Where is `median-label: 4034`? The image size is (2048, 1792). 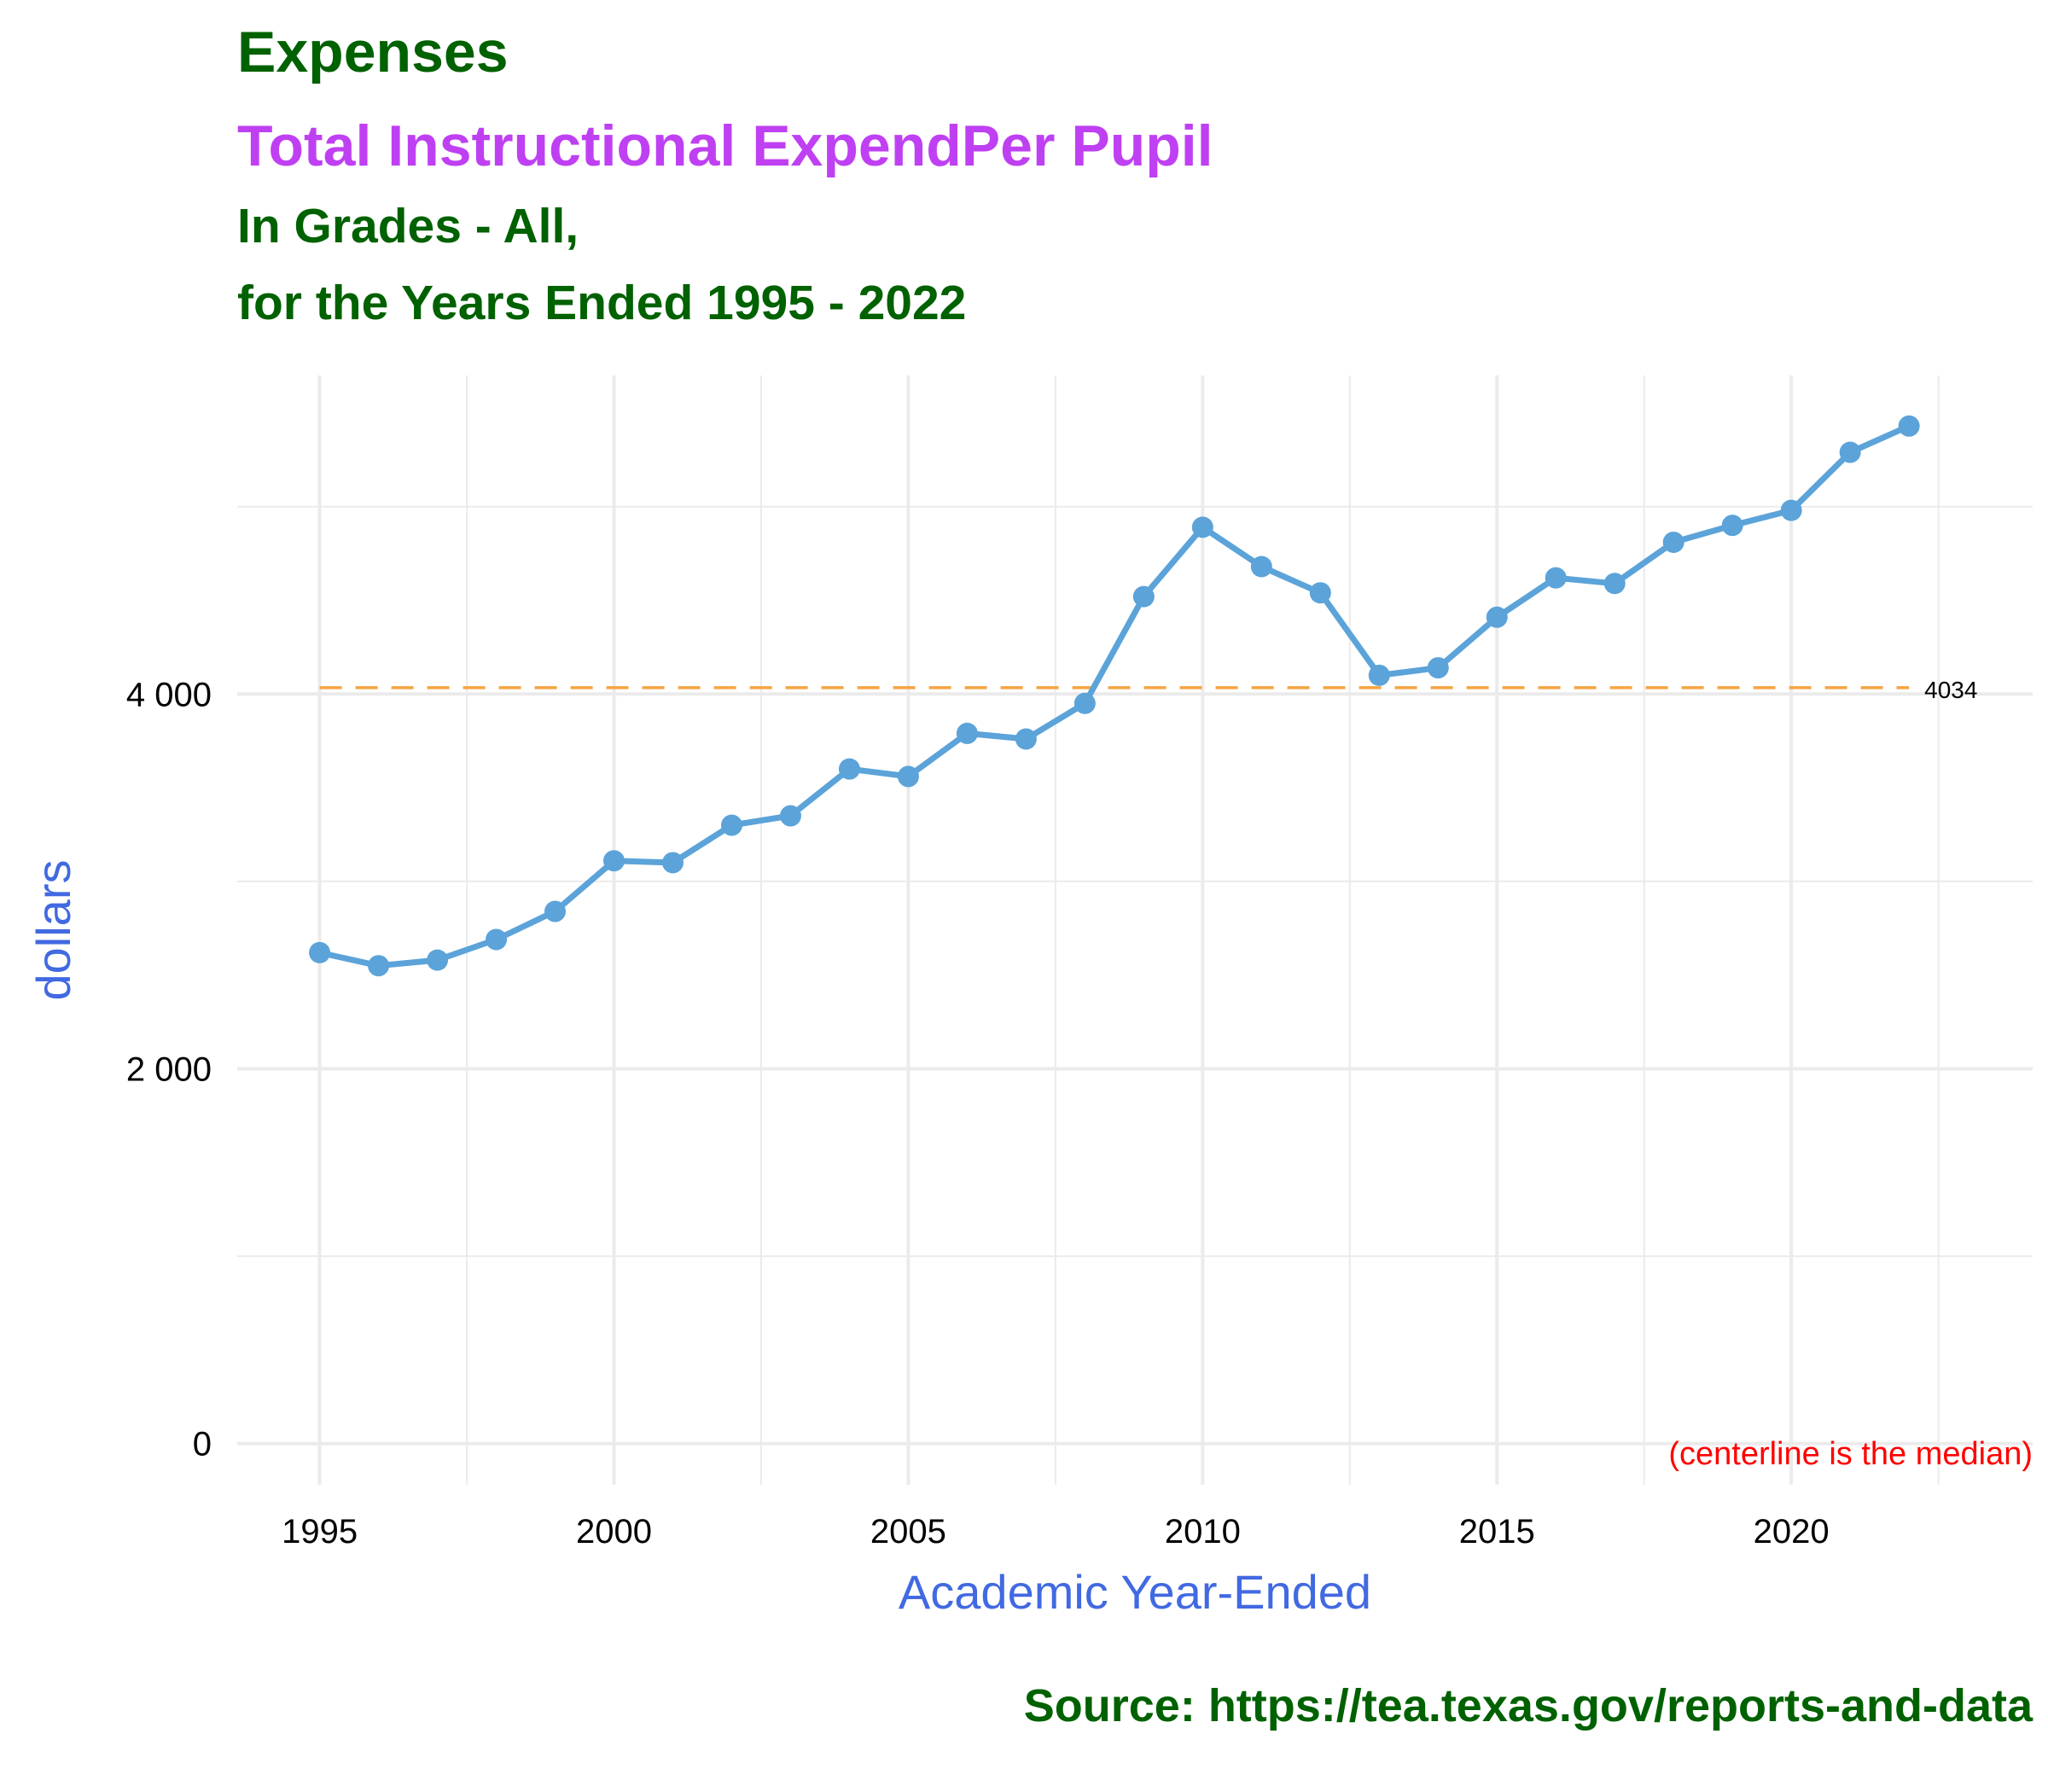
median-label: 4034 is located at coordinates (1951, 690).